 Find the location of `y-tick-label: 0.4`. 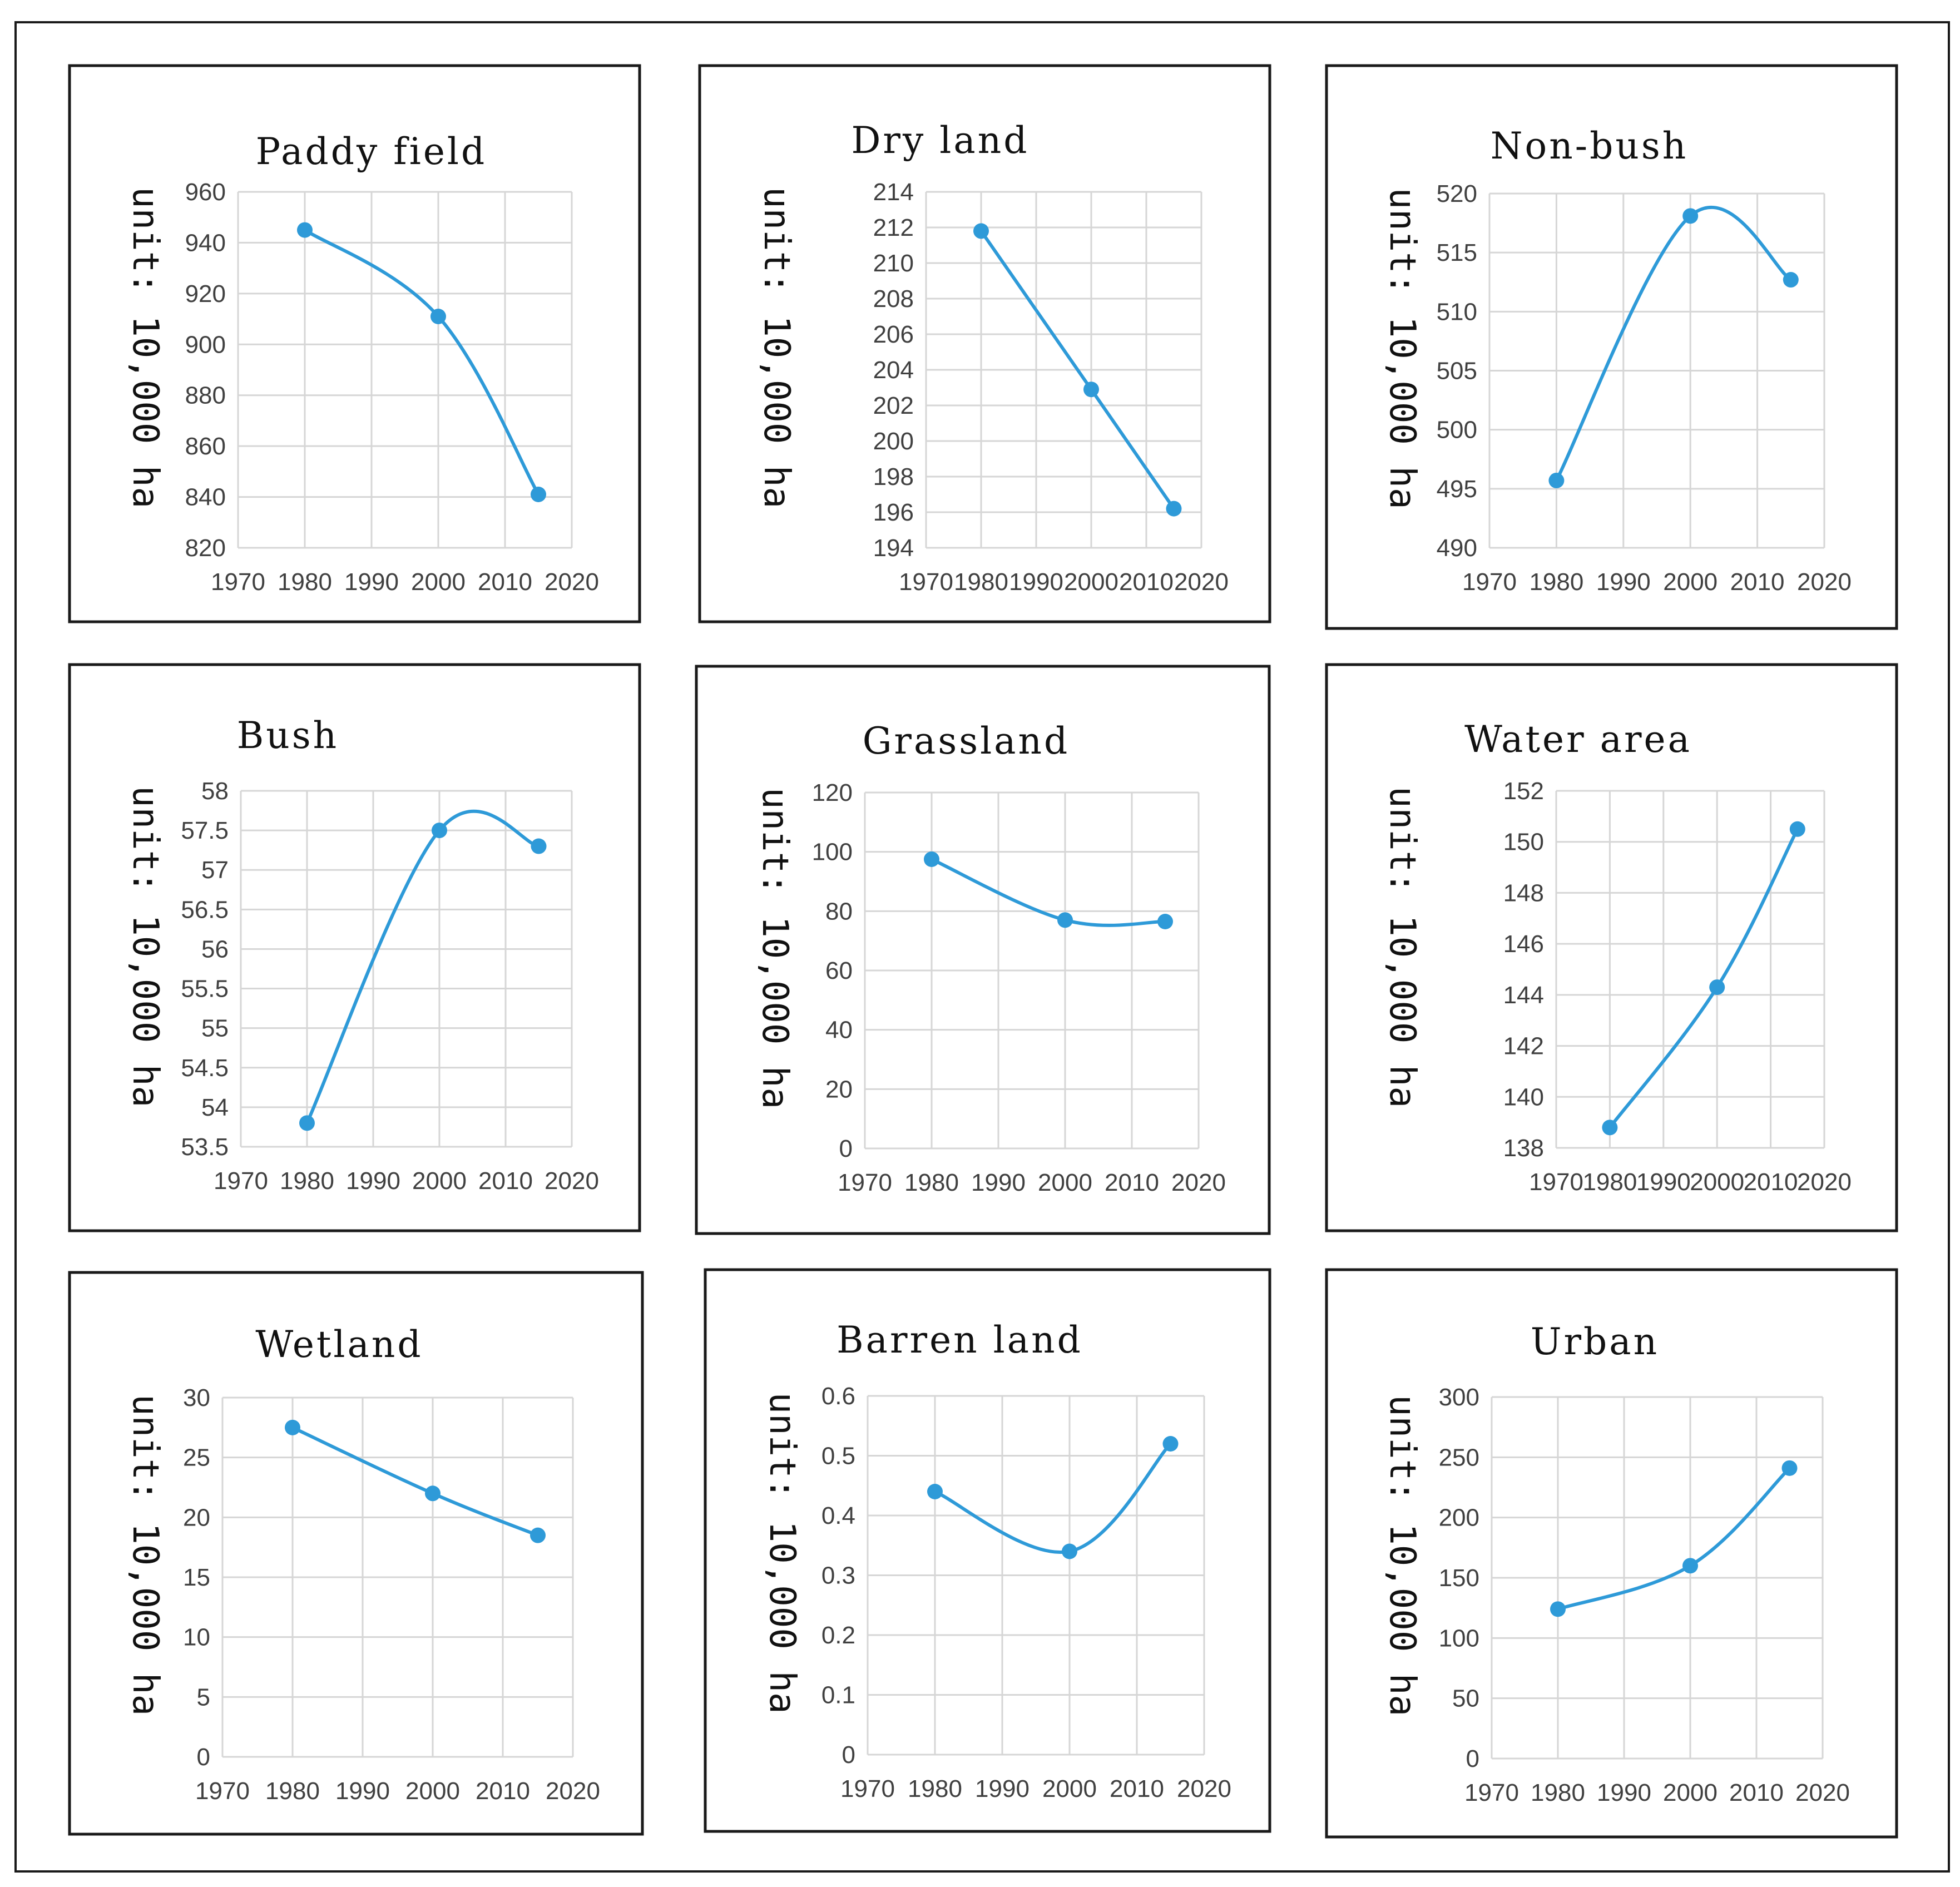

y-tick-label: 0.4 is located at coordinates (838, 1515).